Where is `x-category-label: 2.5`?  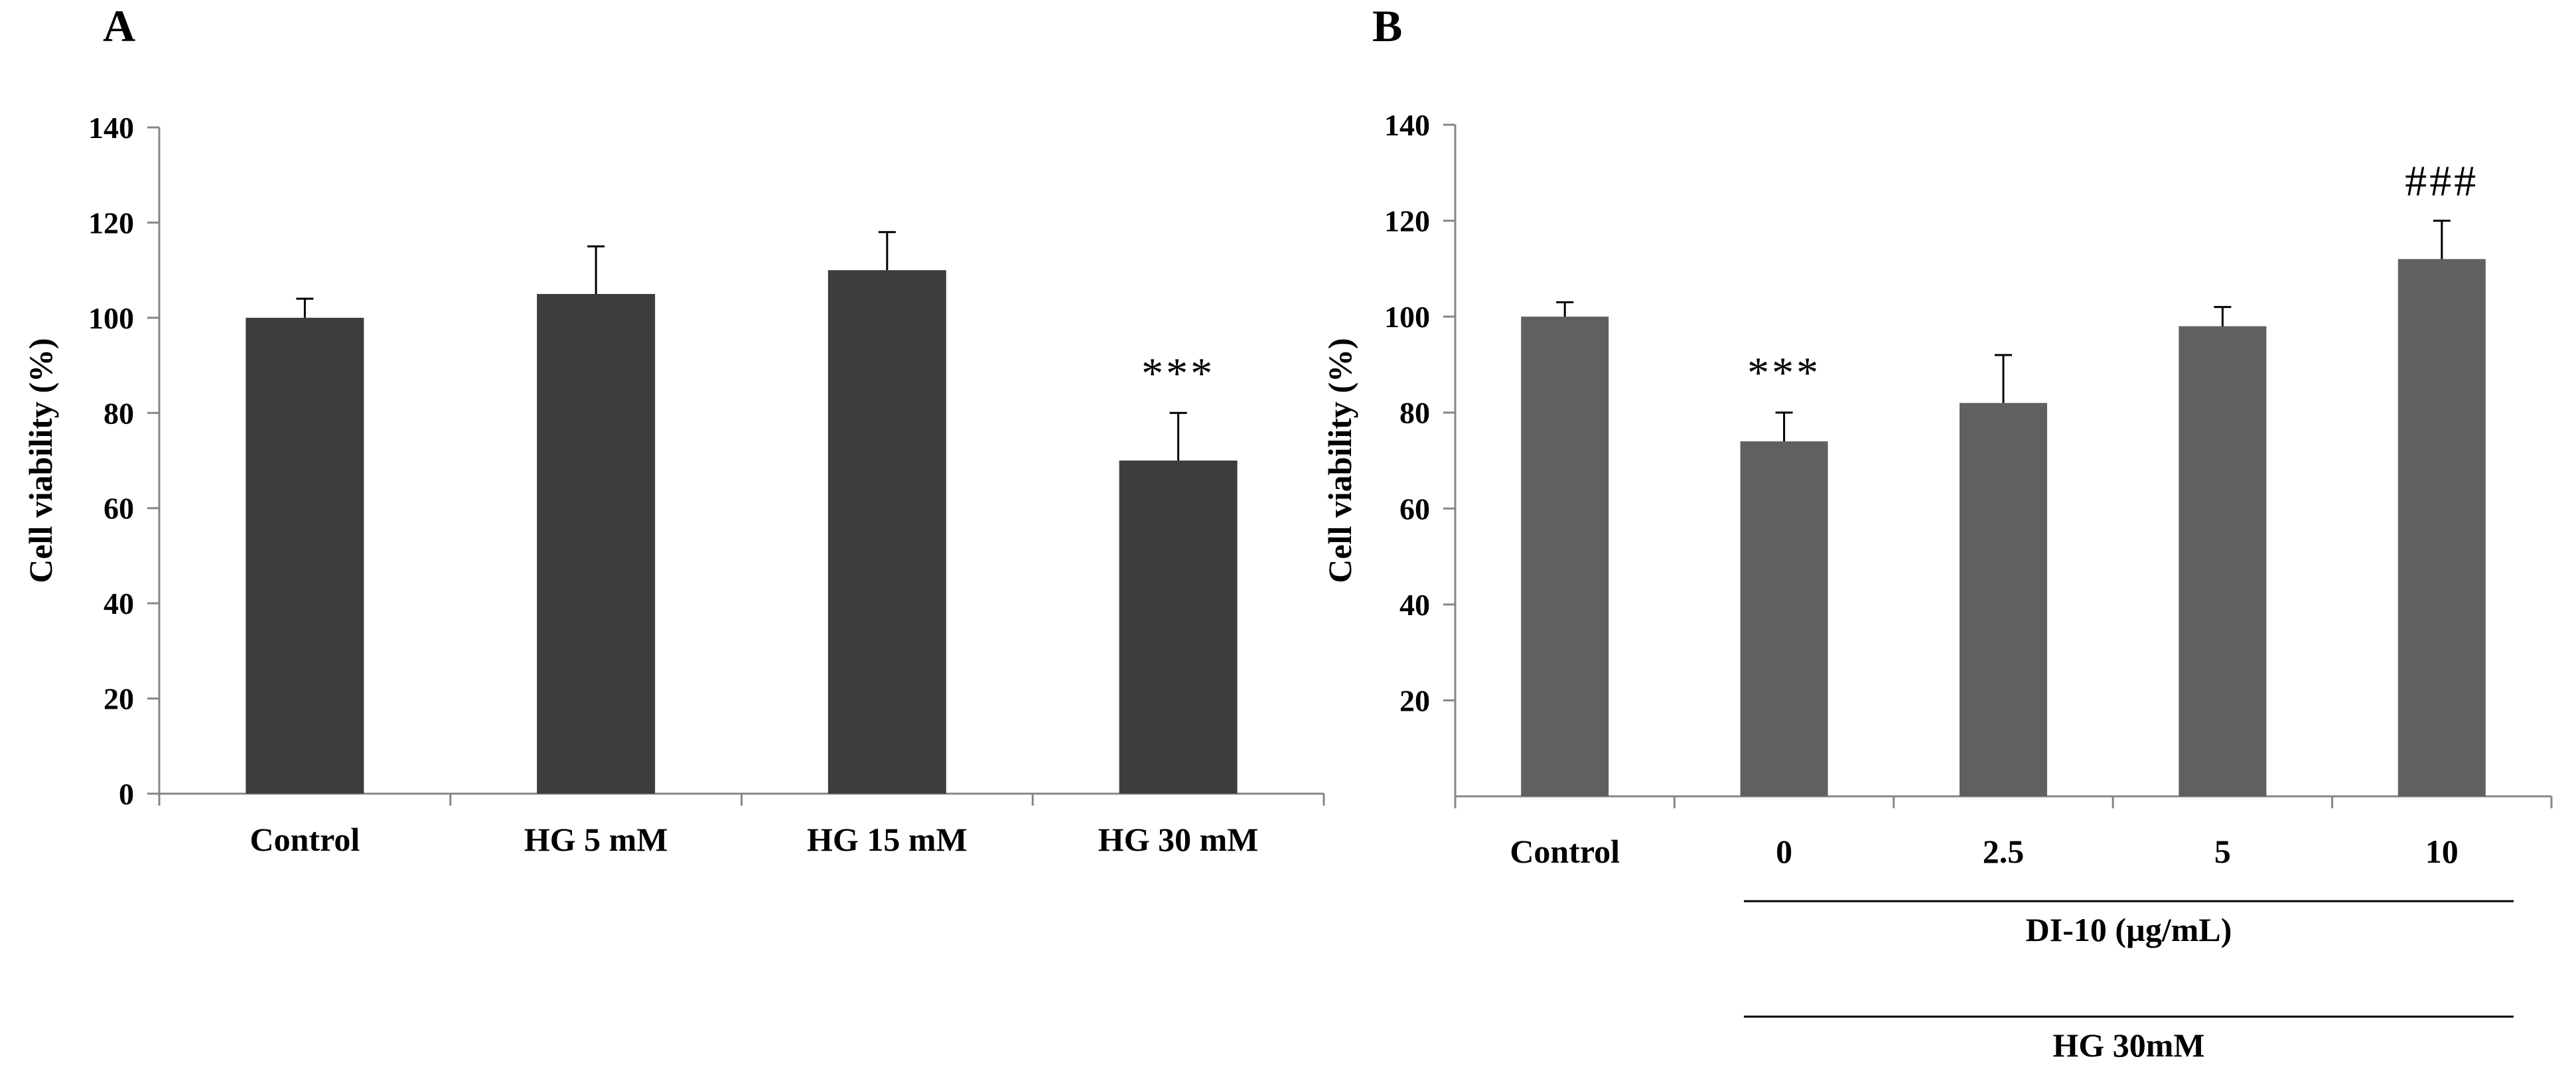 x-category-label: 2.5 is located at coordinates (2004, 851).